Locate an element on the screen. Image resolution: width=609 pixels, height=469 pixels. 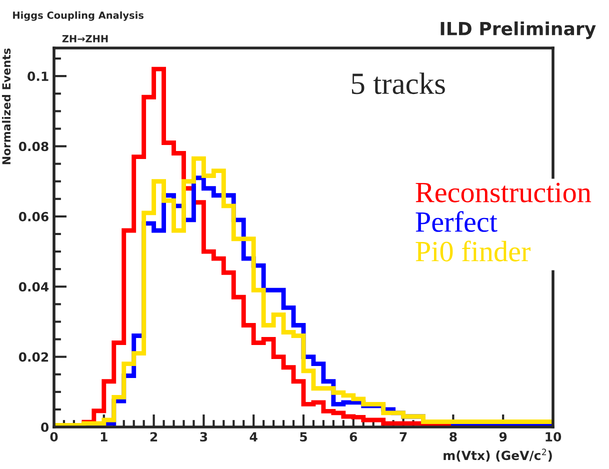
chart-title: ILD Preliminary is located at coordinates (518, 30).